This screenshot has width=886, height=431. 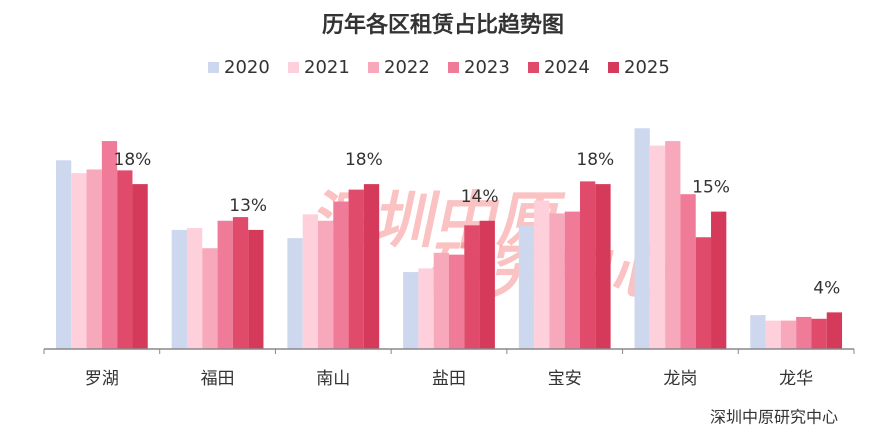 I want to click on x-tick-label: 南山, so click(x=333, y=379).